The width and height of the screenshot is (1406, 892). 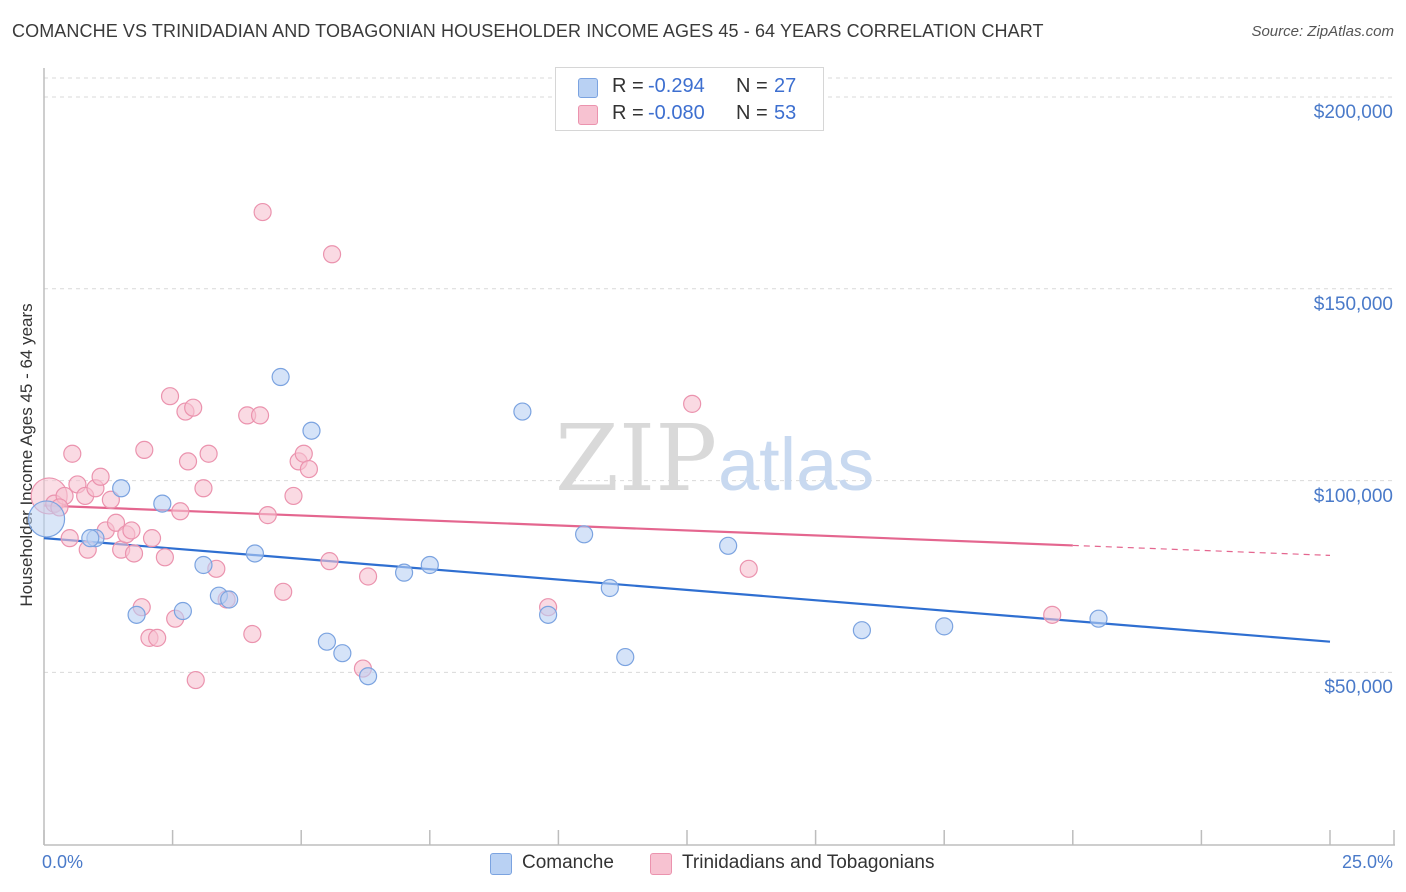 What do you see at coordinates (661, 864) in the screenshot?
I see `series-swatch-trinidadian` at bounding box center [661, 864].